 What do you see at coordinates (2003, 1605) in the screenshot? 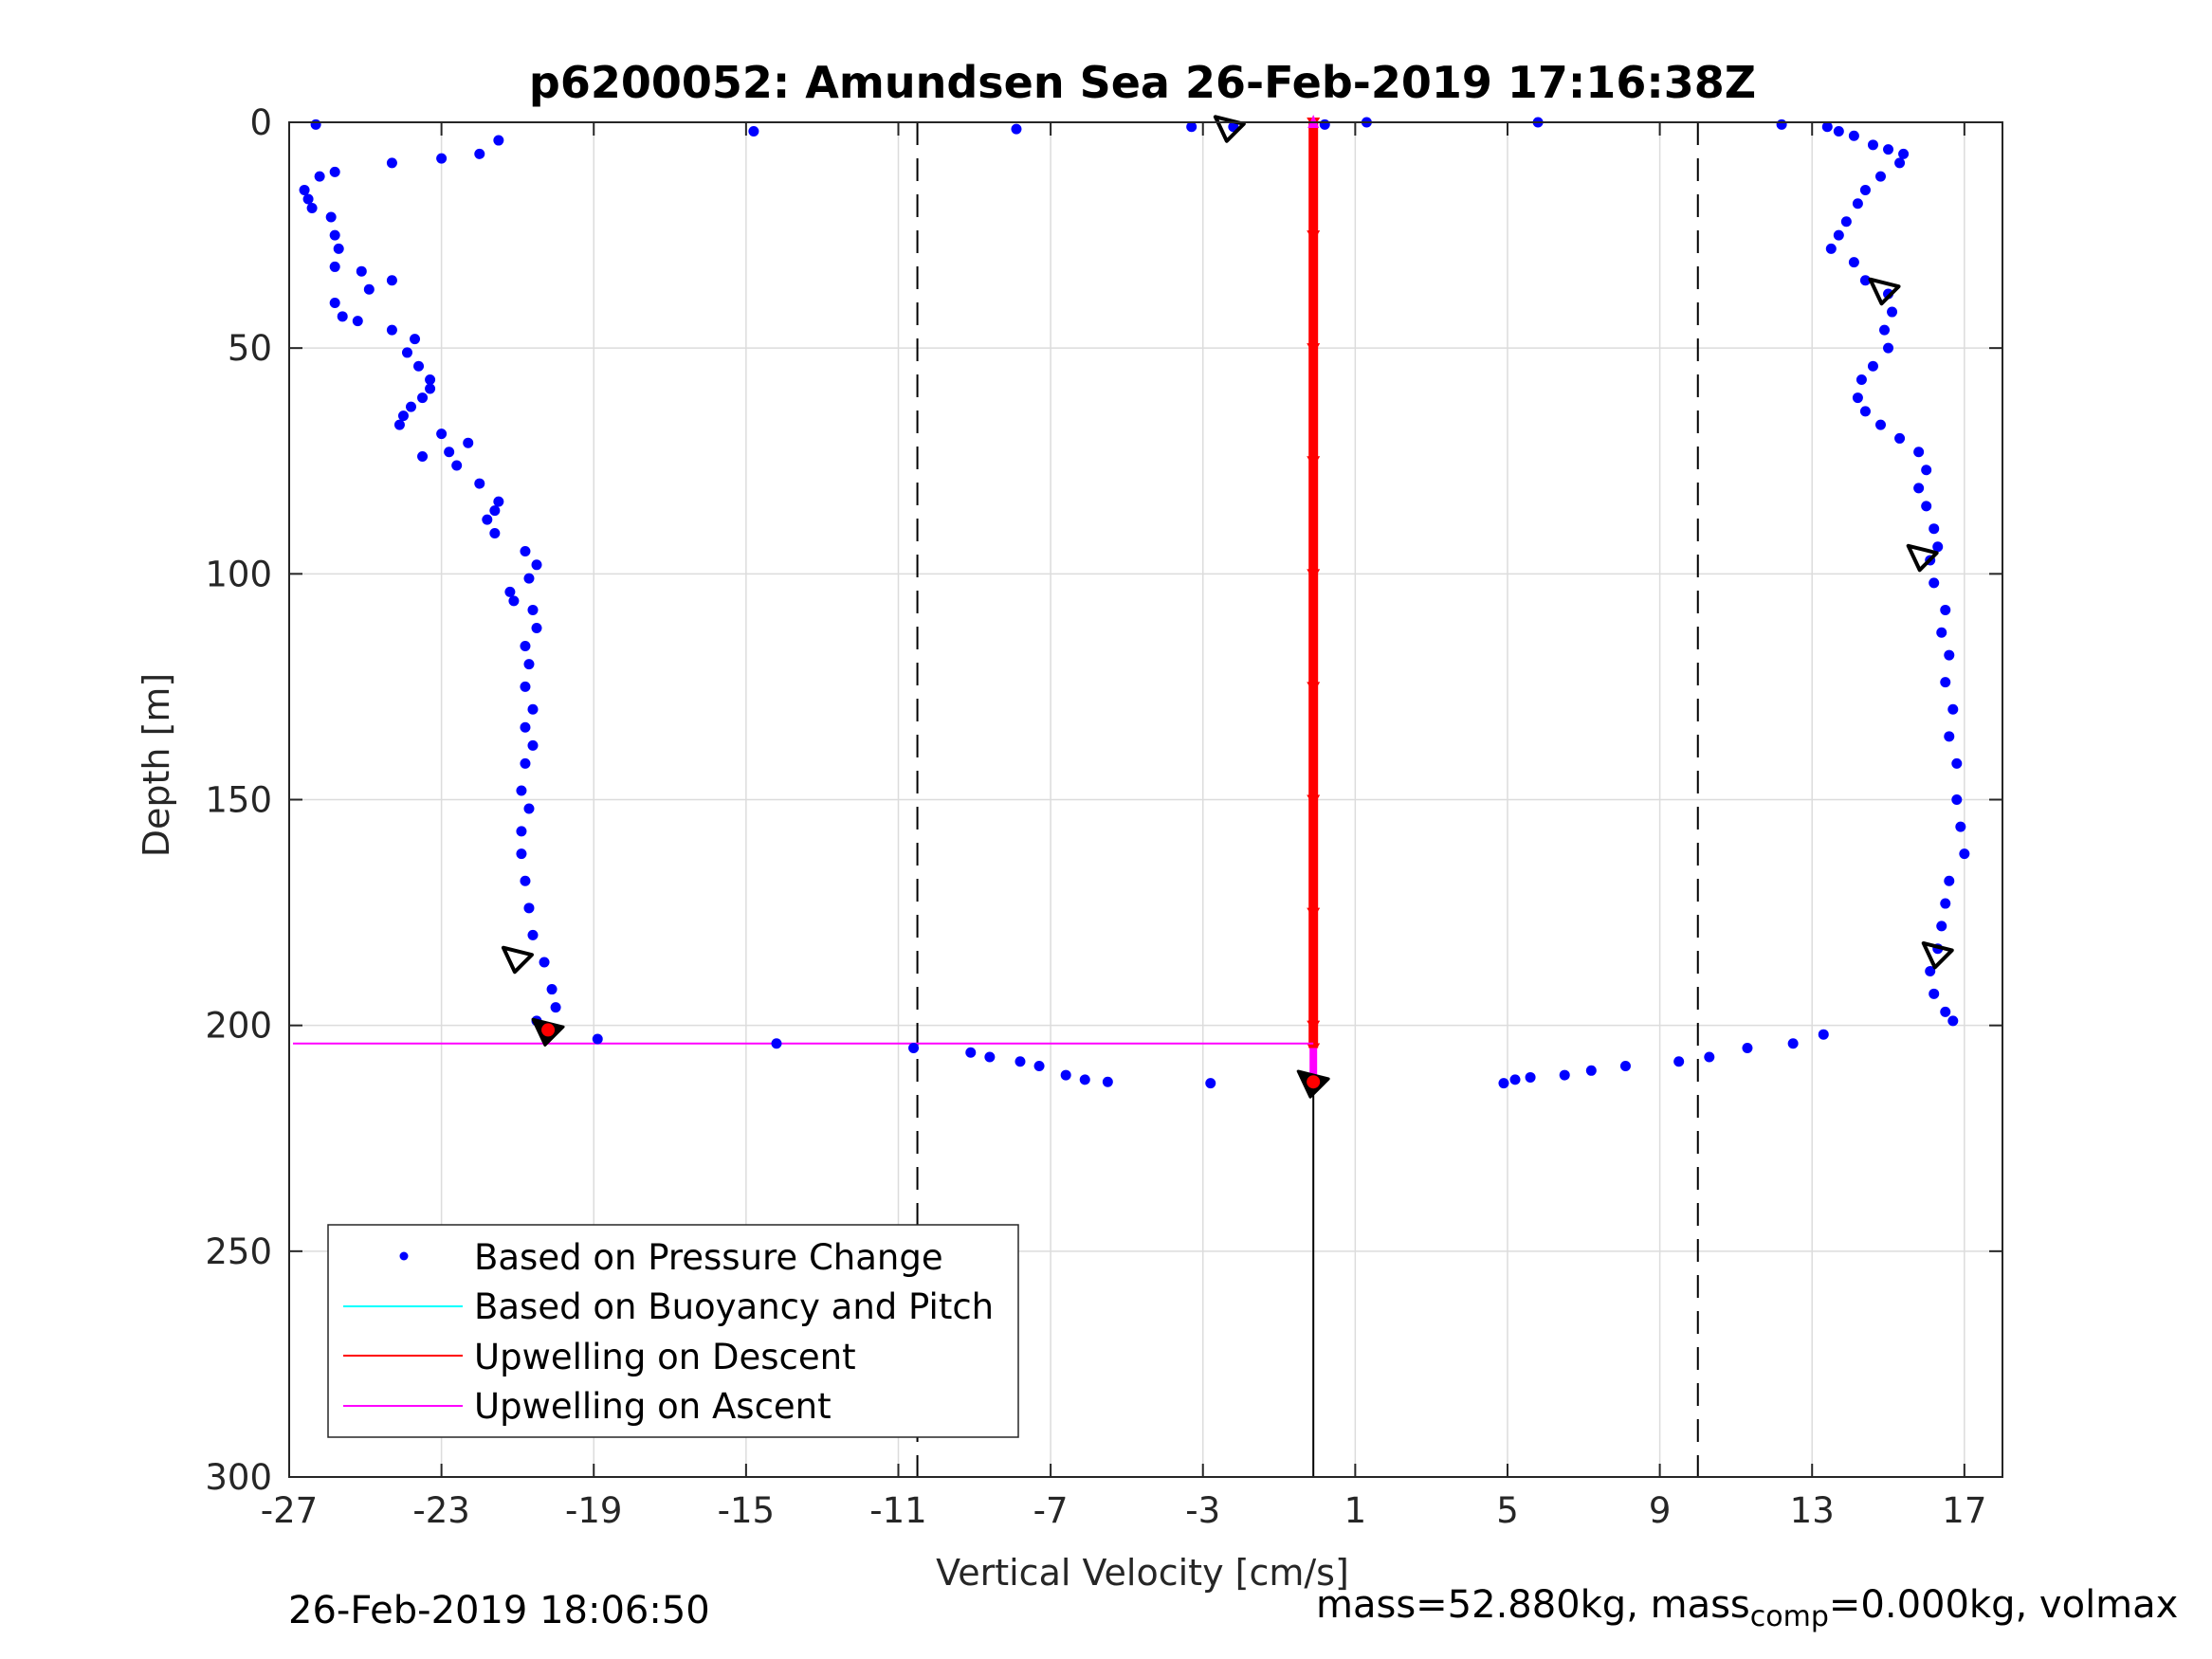
I see `footer-mass-part2: =0.000kg, volmax` at bounding box center [2003, 1605].